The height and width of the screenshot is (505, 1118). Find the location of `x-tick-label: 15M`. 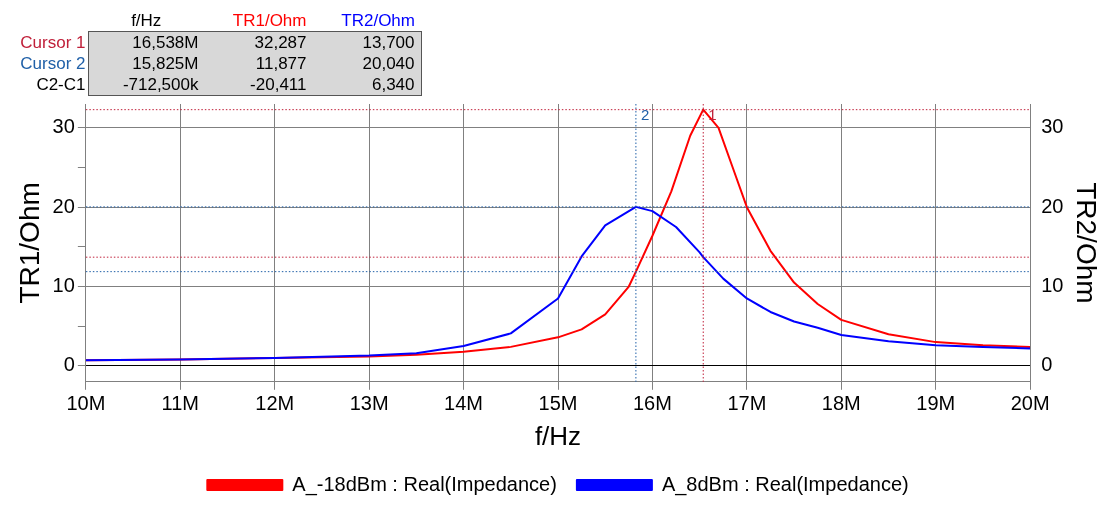

x-tick-label: 15M is located at coordinates (558, 403).